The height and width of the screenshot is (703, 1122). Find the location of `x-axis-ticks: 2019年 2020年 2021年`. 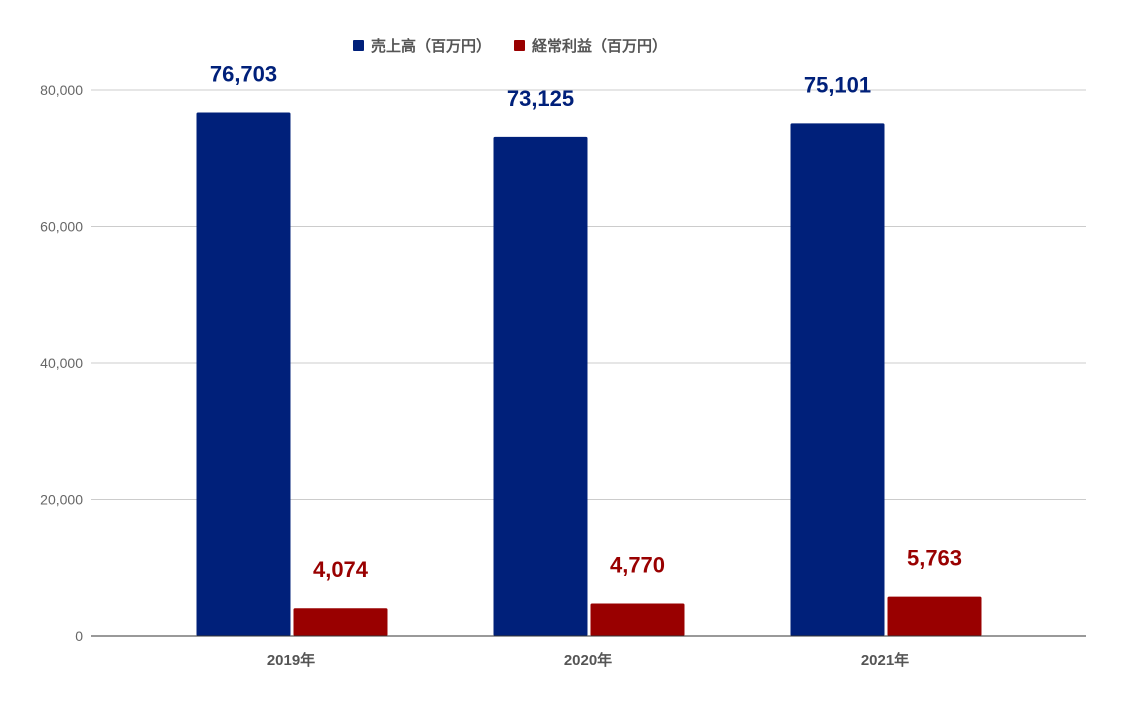

x-axis-ticks: 2019年 2020年 2021年 is located at coordinates (588, 660).